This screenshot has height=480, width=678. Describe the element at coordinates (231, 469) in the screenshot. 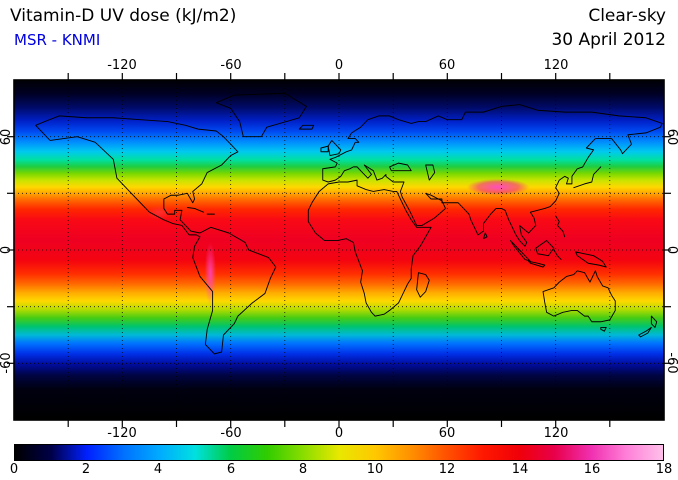

I see `colorbar-tick-label: 6` at that location.